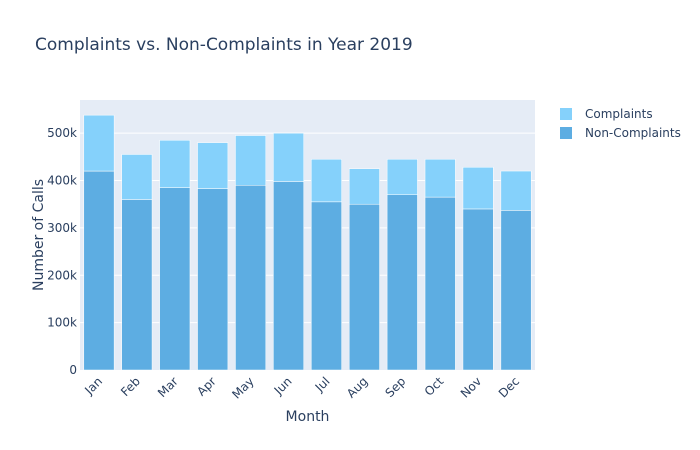 This screenshot has width=700, height=450. I want to click on y-tick-label: 100k, so click(62, 323).